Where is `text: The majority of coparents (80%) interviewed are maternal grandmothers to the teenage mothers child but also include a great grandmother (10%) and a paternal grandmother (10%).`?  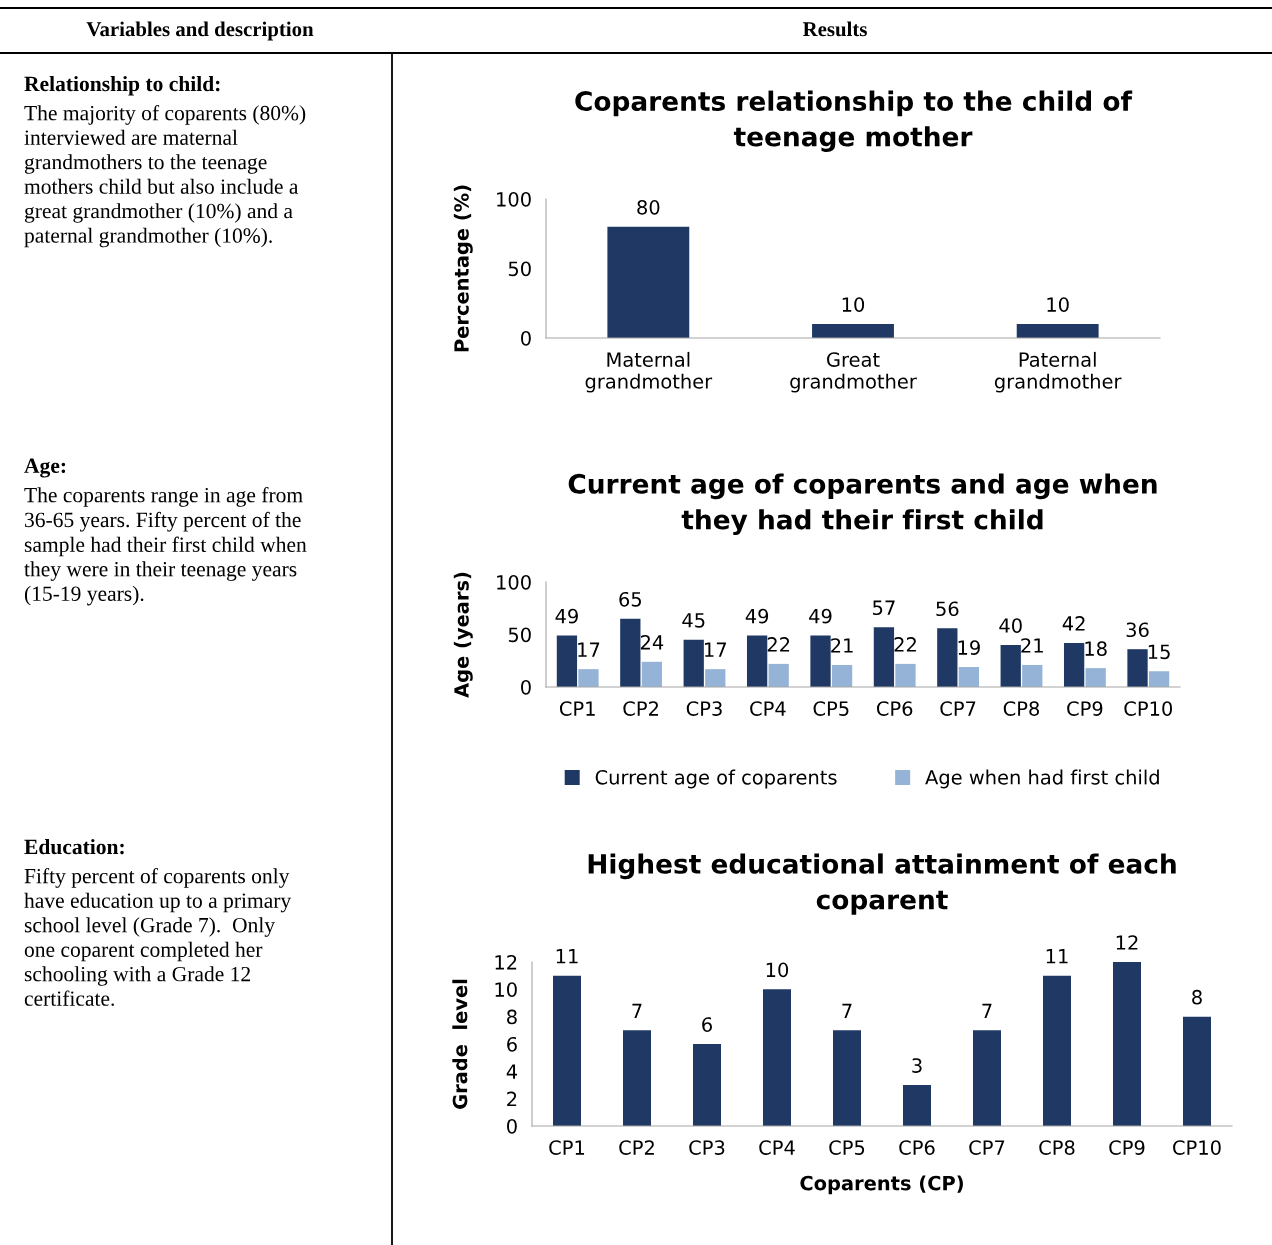
text: The majority of coparents (80%) interviewed are maternal grandmothers to the teenage mothers child but also include a great grandmother (10%) and a paternal grandmother (10%). is located at coordinates (165, 176).